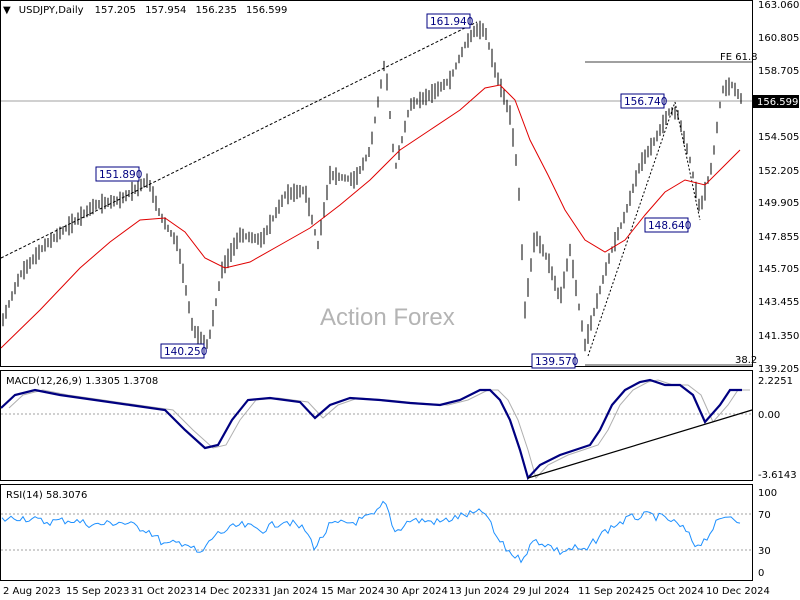 The width and height of the screenshot is (800, 600). I want to click on label-140-250: 140.250, so click(183, 351).